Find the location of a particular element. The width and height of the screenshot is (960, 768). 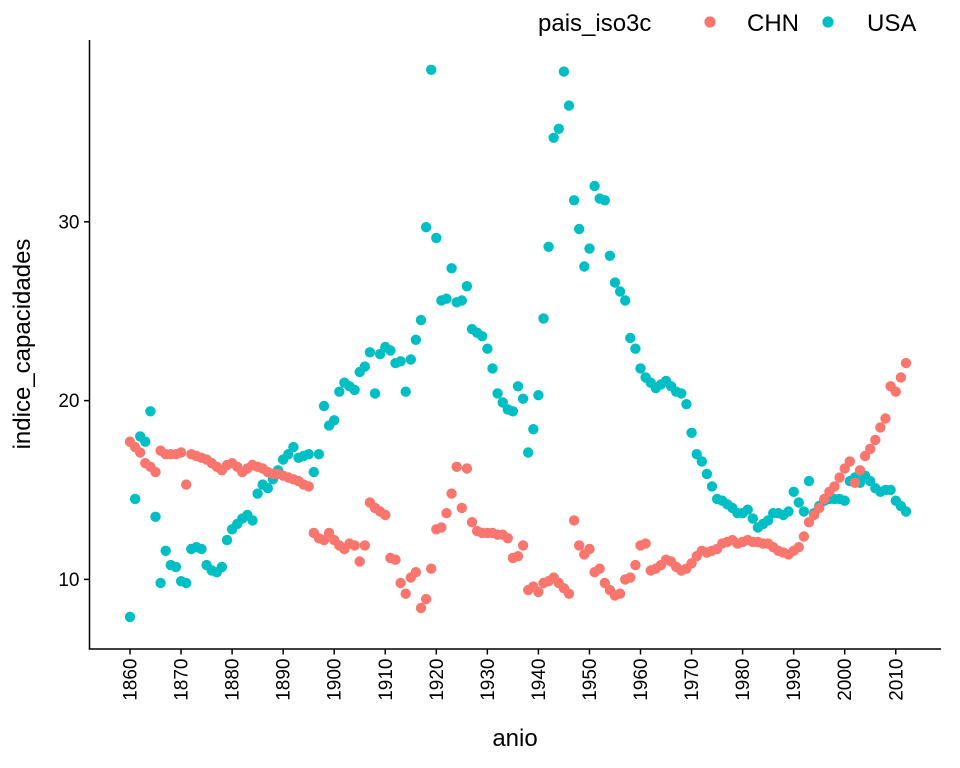

x-tick-label: 2010 is located at coordinates (896, 680).